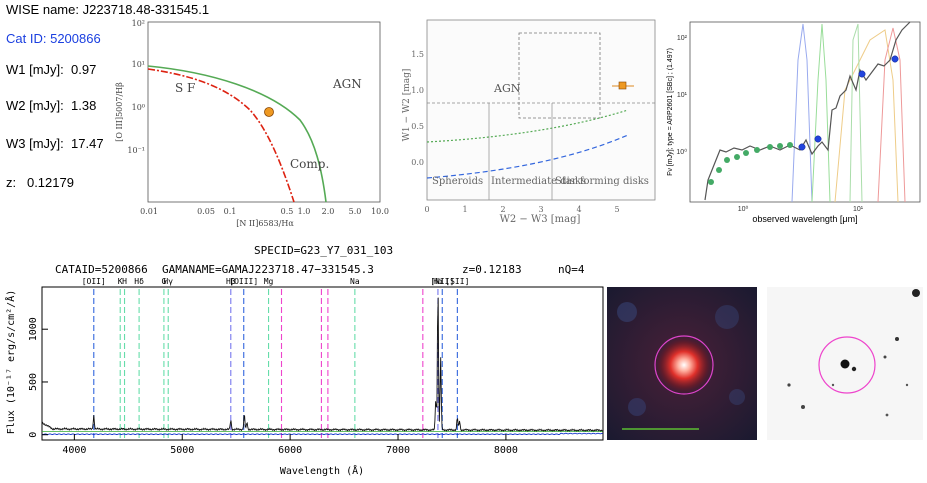  Describe the element at coordinates (221, 135) in the screenshot. I see `bpt-kauffmann-curve` at that location.